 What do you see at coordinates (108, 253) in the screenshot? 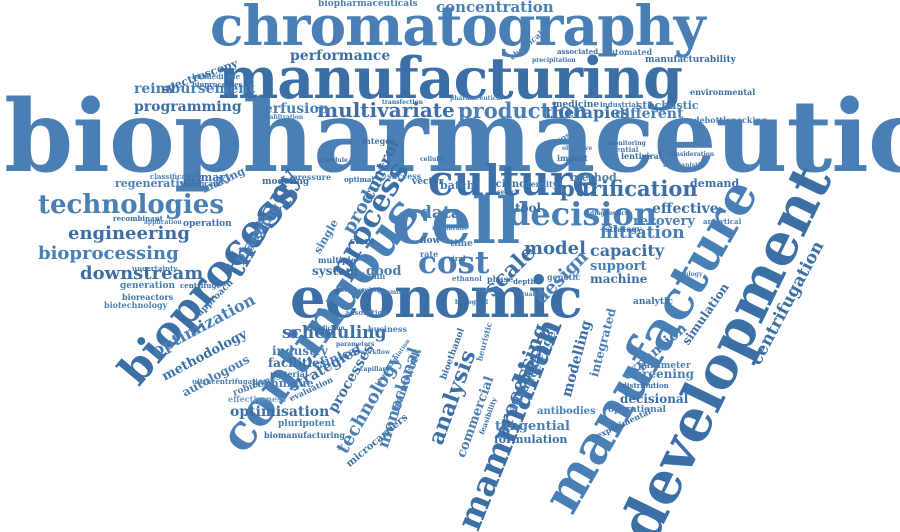
I see `word: bioprocessing` at bounding box center [108, 253].